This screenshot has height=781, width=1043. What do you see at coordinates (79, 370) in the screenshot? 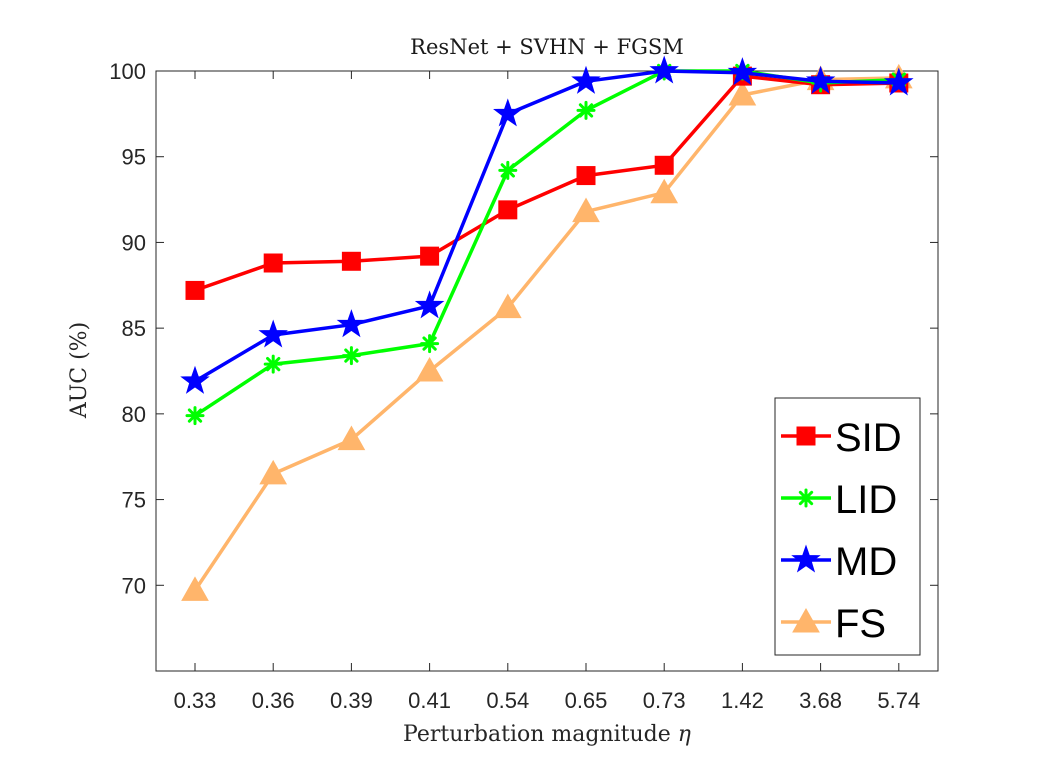
I see `y-axis-label: AUC (%)` at bounding box center [79, 370].